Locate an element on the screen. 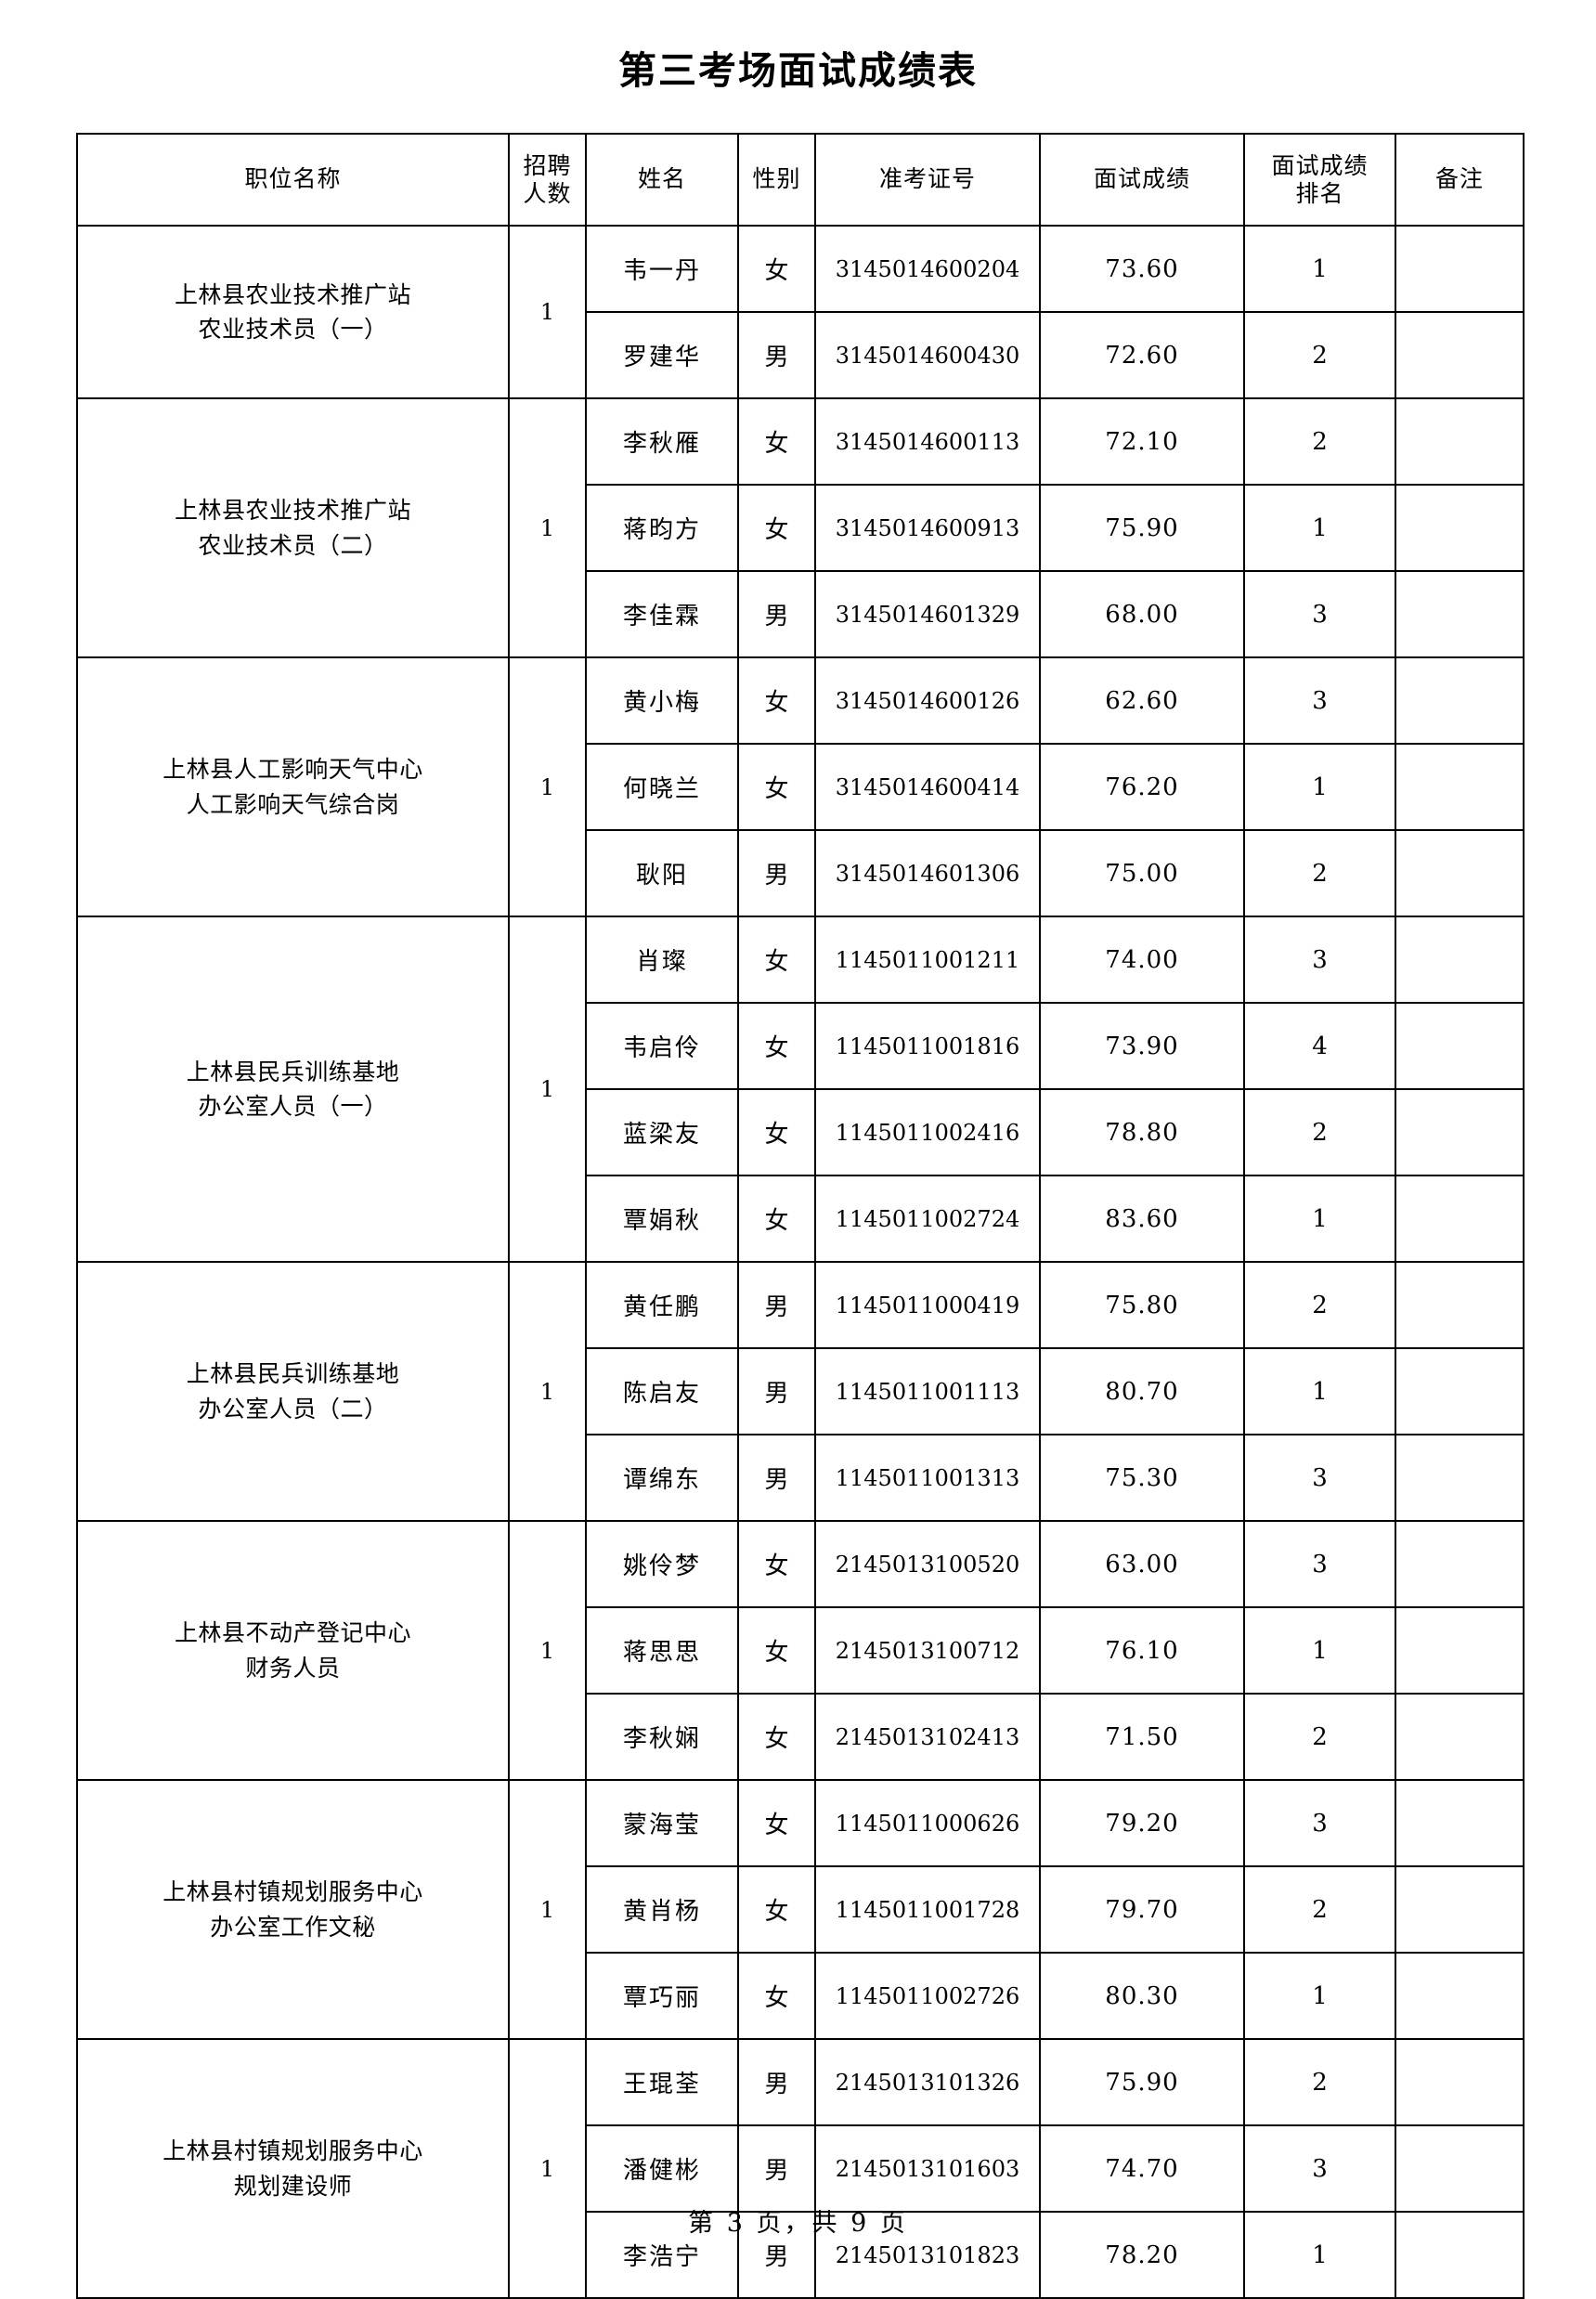 The height and width of the screenshot is (2299, 1596). ticket-number-cell: 3145014600113 is located at coordinates (928, 441).